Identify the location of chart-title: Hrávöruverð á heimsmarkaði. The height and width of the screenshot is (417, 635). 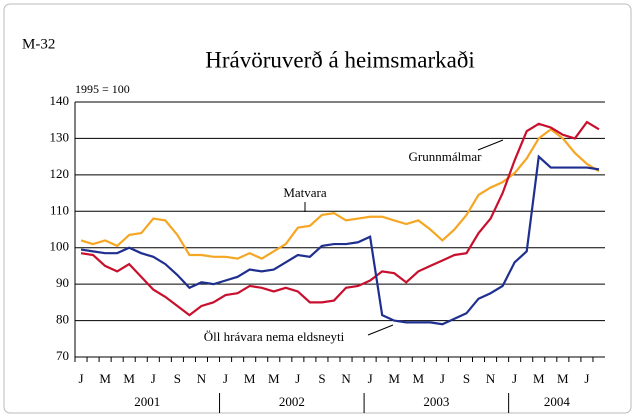
(340, 59).